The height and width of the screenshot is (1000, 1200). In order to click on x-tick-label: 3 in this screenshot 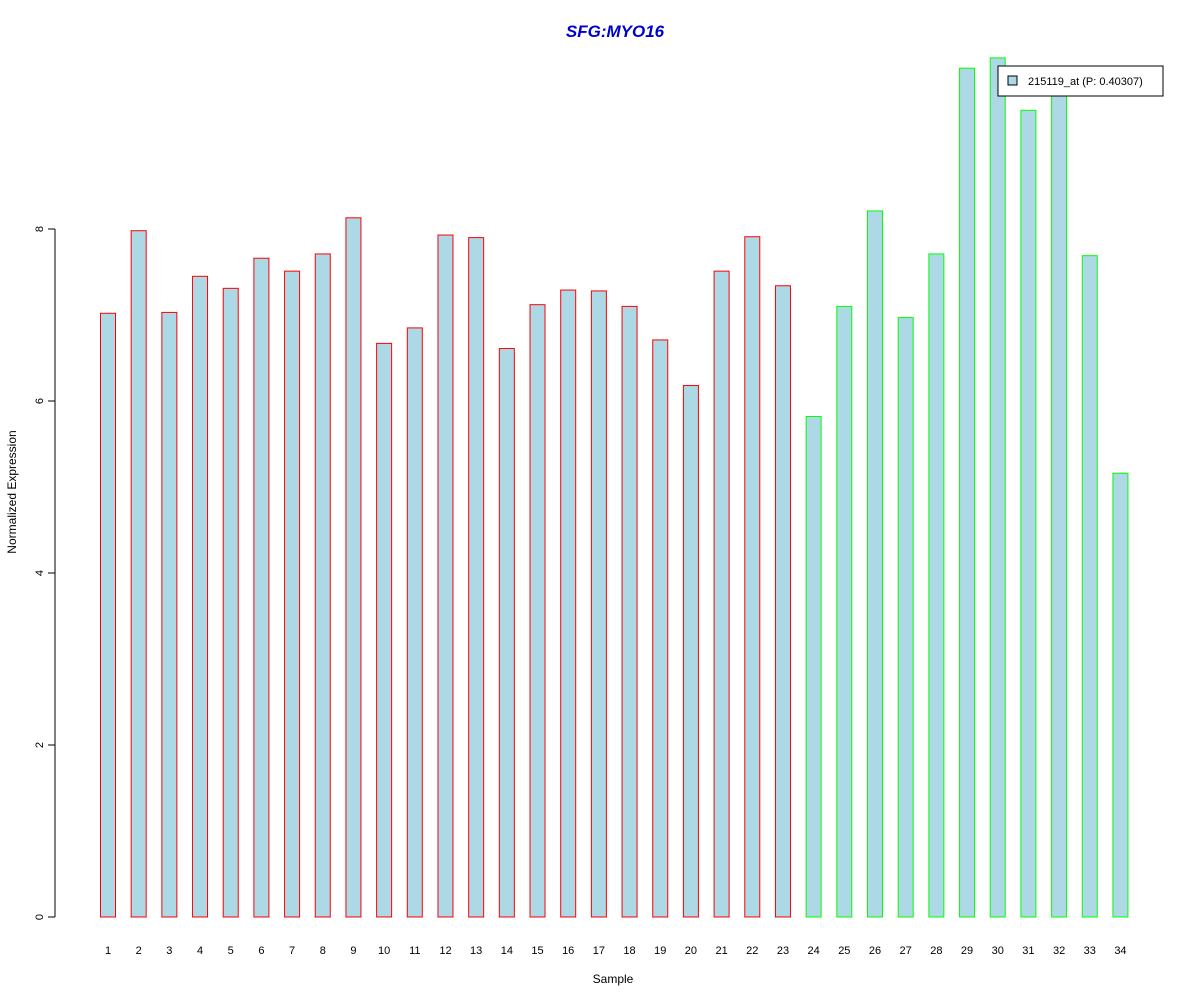, I will do `click(169, 951)`.